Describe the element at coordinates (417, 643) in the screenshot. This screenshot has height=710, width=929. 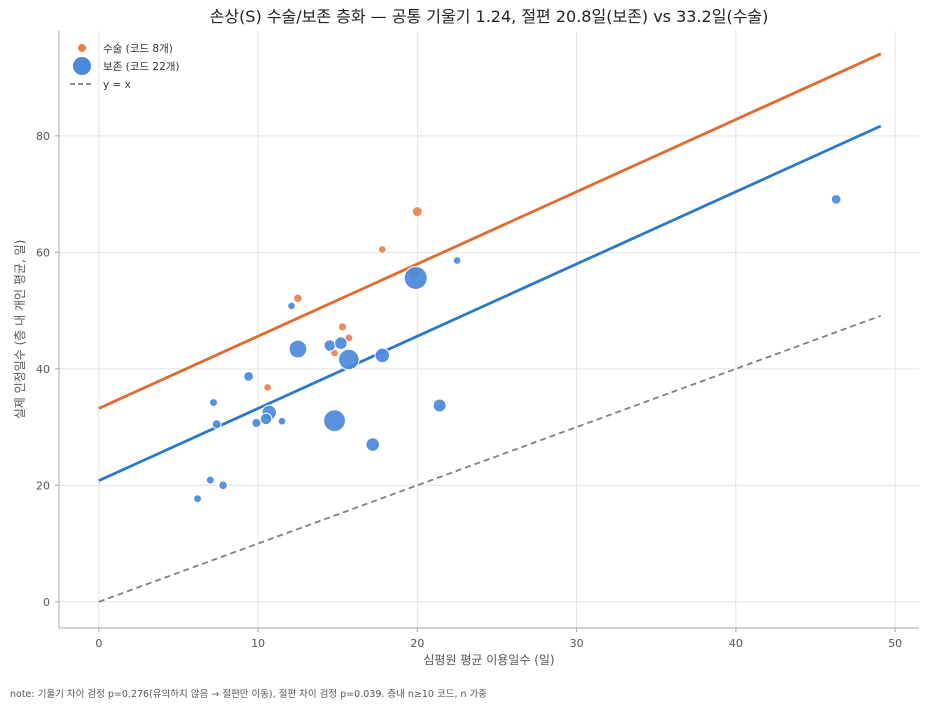
I see `x-tick-label: 20` at that location.